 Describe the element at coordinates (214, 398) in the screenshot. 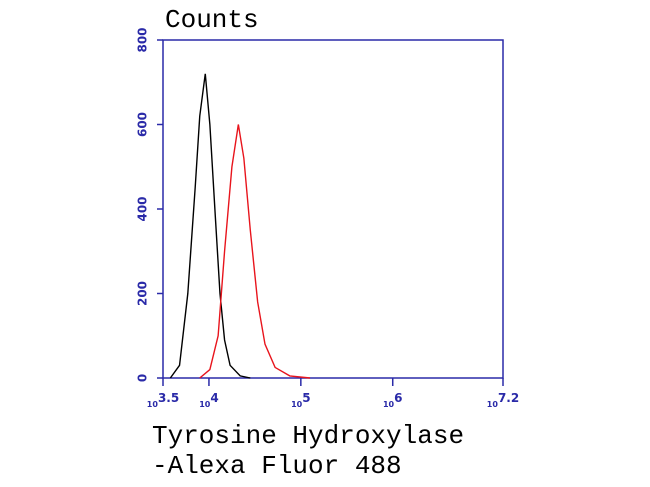

I see `x-tick-exponent: 4` at that location.